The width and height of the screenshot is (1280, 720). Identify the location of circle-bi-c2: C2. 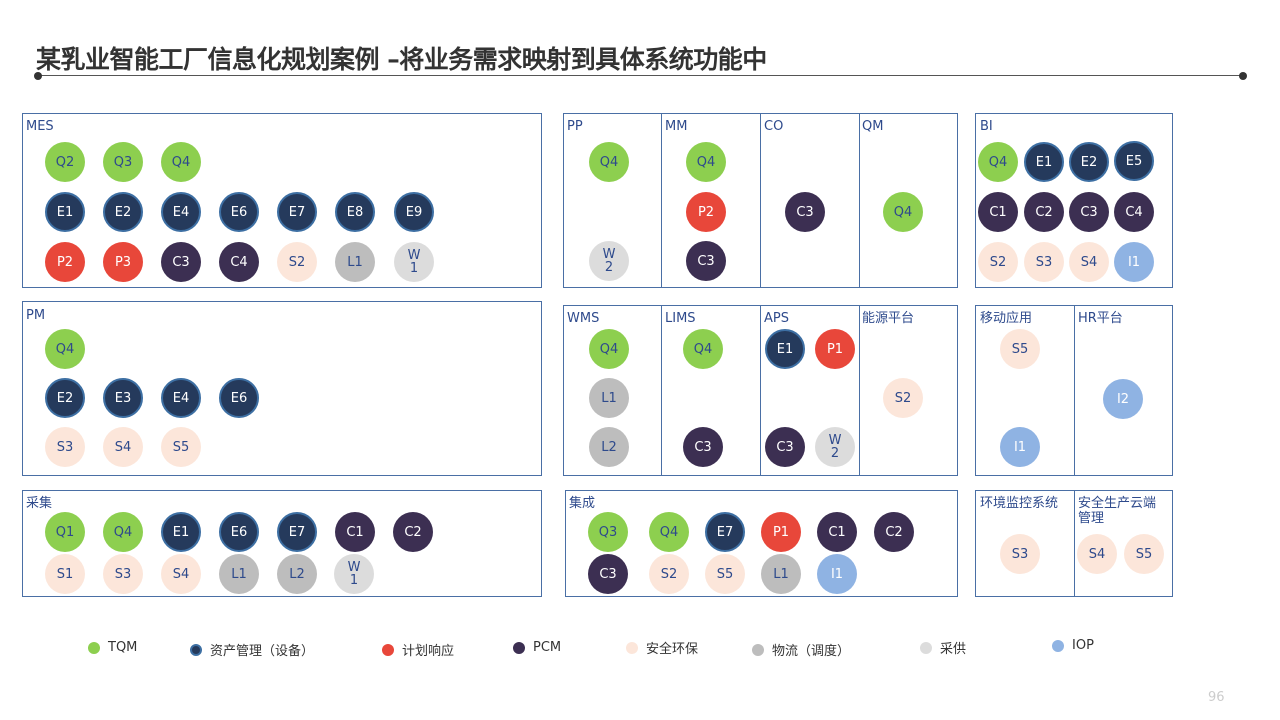
(1044, 212).